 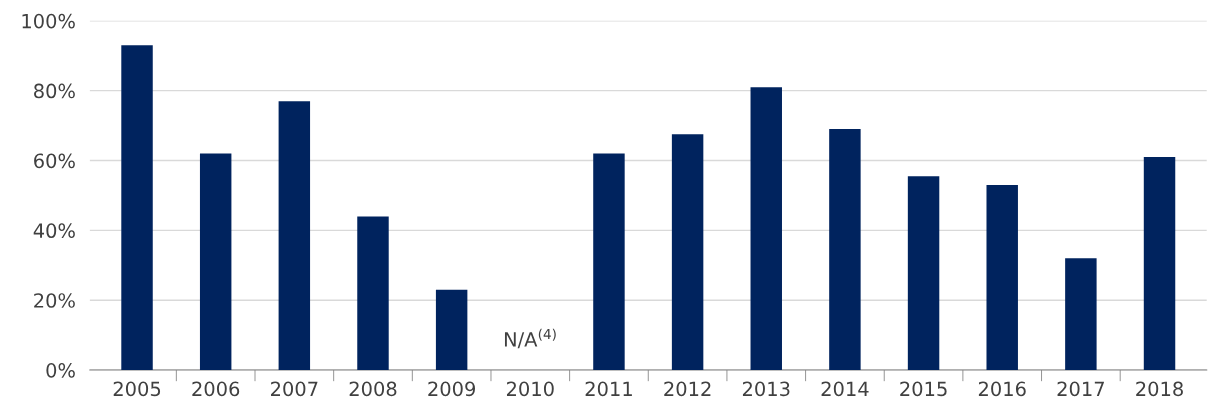 What do you see at coordinates (530, 338) in the screenshot?
I see `annotation: N/A$^{(4)}$` at bounding box center [530, 338].